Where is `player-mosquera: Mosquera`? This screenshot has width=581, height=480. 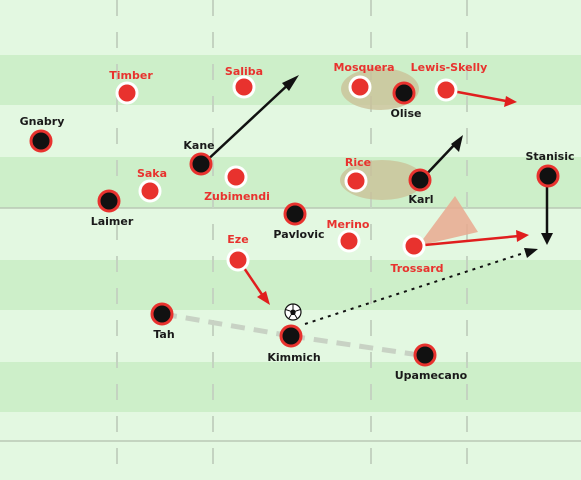 player-mosquera: Mosquera is located at coordinates (364, 80).